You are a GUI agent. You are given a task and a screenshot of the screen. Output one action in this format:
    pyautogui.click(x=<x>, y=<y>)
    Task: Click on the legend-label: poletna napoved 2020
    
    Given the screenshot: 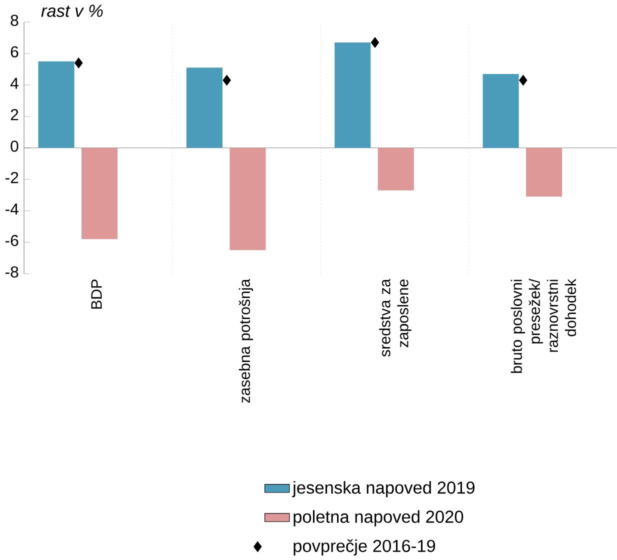 What is the action you would take?
    pyautogui.click(x=379, y=518)
    